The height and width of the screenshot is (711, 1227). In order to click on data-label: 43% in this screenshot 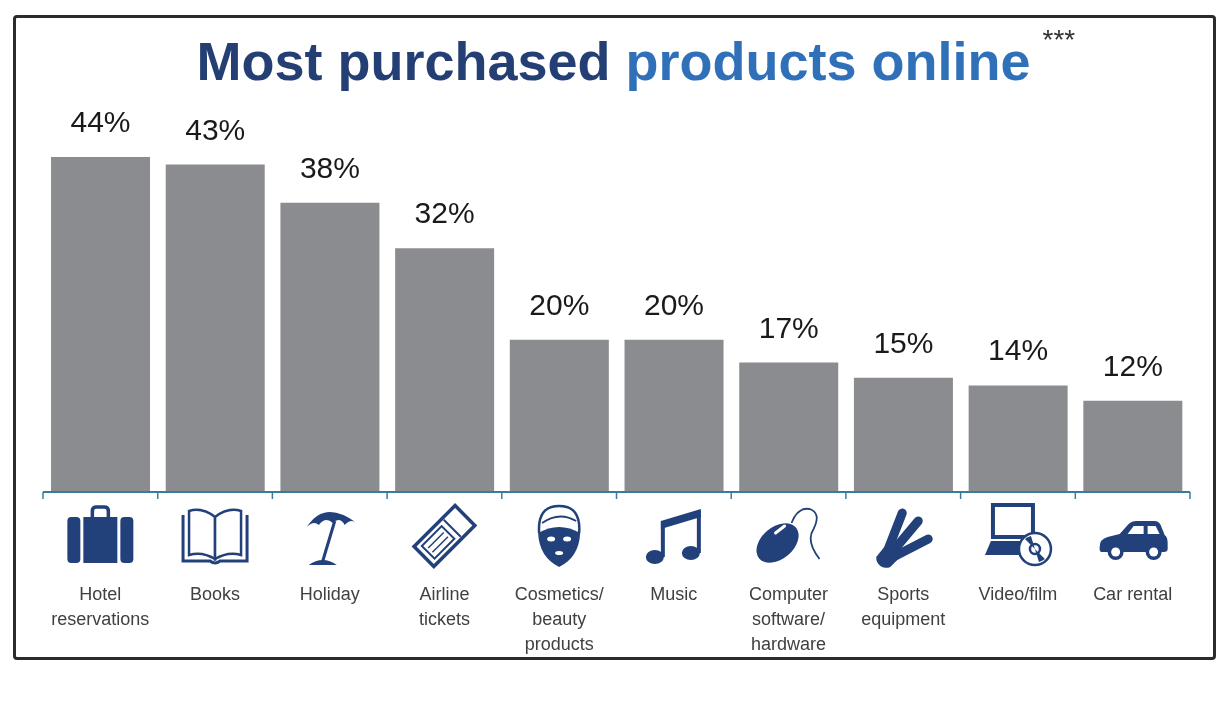, I will do `click(215, 129)`.